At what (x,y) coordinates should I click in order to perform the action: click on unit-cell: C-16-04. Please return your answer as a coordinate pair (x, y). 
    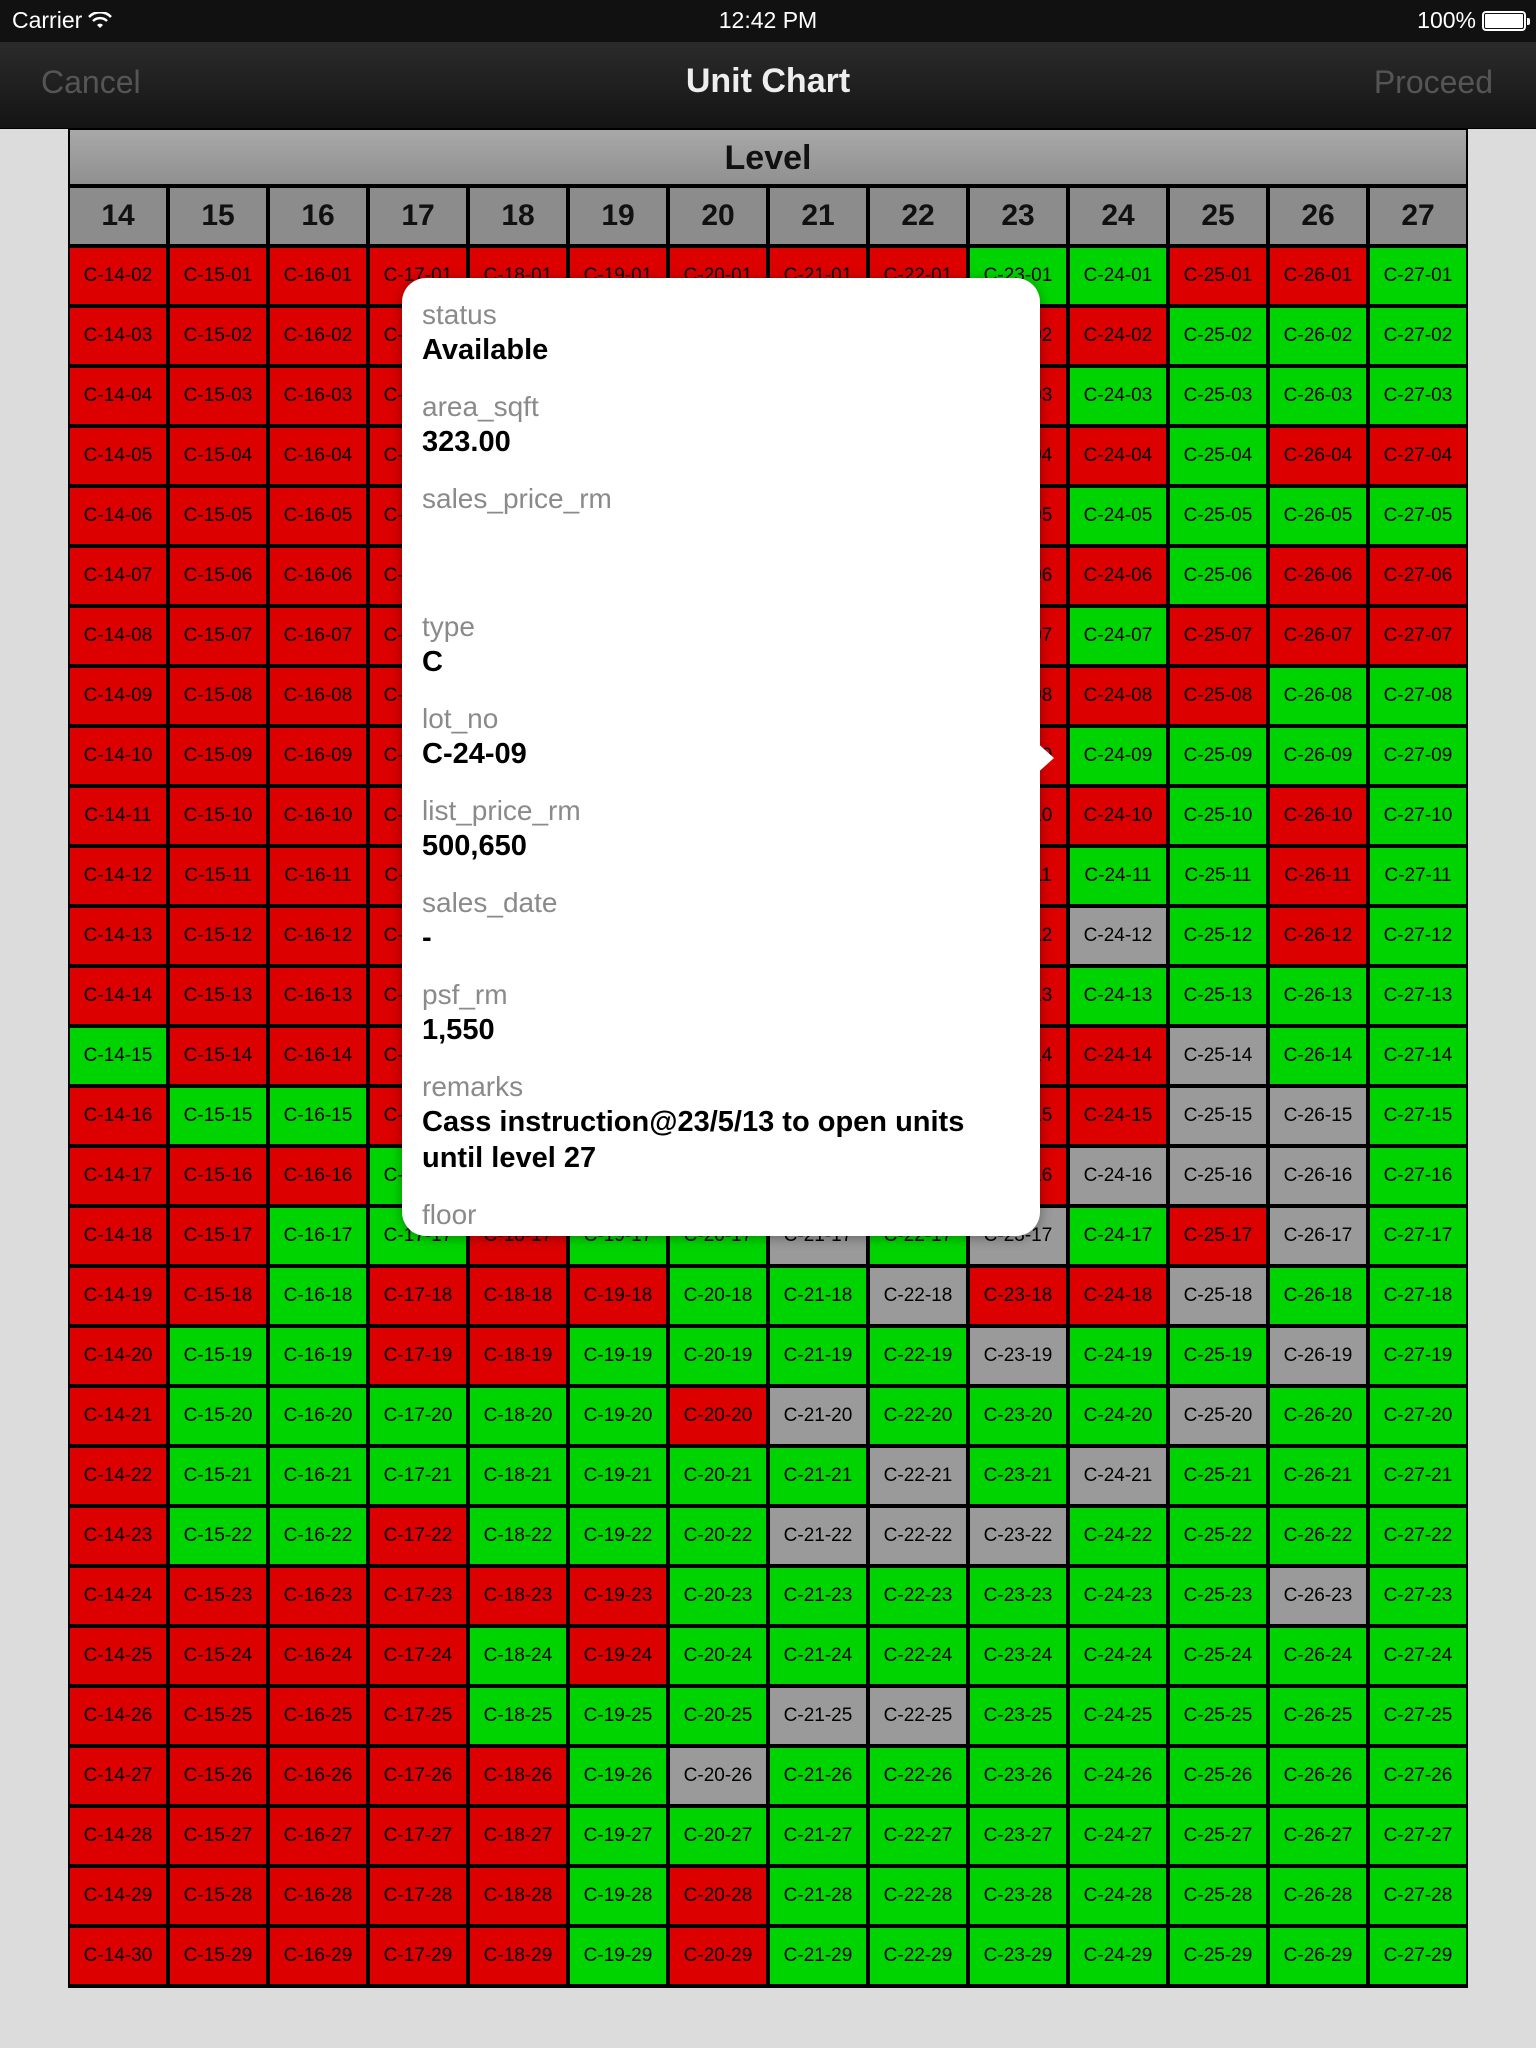
    Looking at the image, I should click on (318, 456).